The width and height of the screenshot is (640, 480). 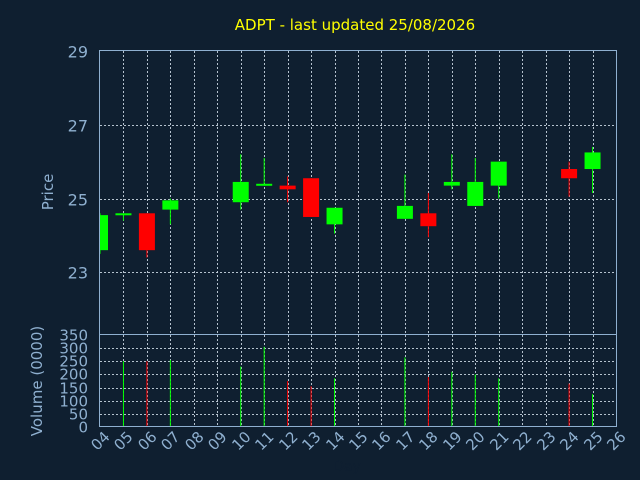 I want to click on volume-axis-label: Volume (0000), so click(x=37, y=381).